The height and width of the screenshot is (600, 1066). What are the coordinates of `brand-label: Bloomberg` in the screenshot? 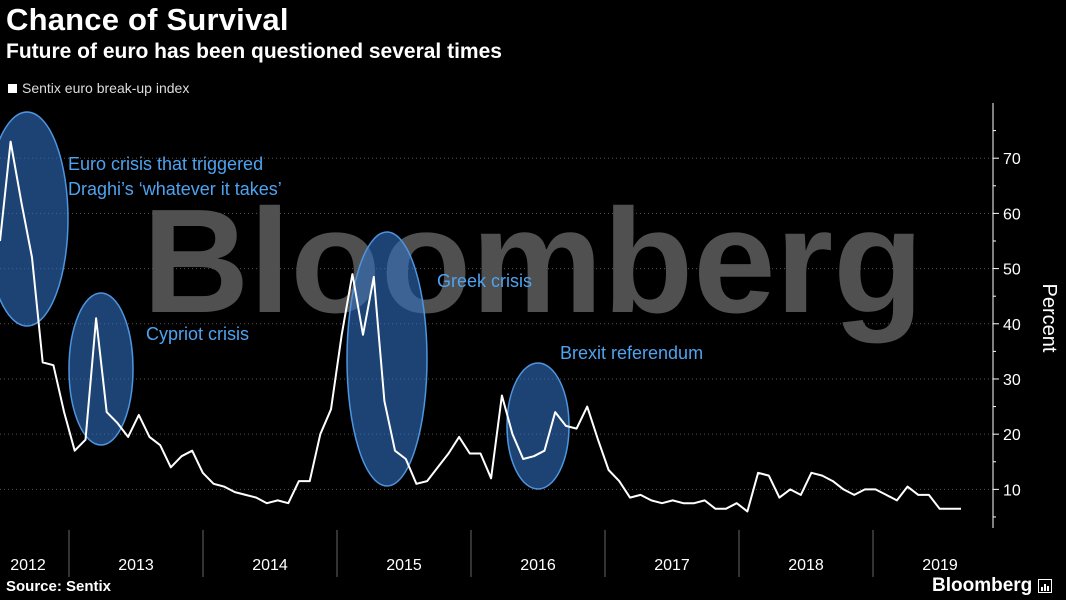 It's located at (982, 585).